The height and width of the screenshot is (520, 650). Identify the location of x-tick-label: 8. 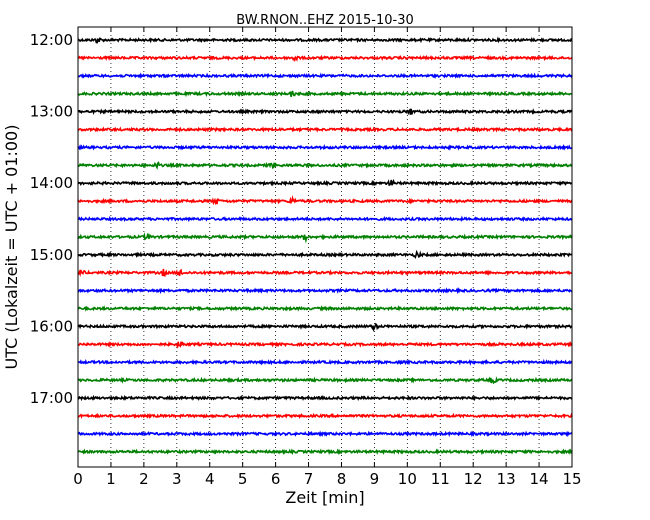
(342, 479).